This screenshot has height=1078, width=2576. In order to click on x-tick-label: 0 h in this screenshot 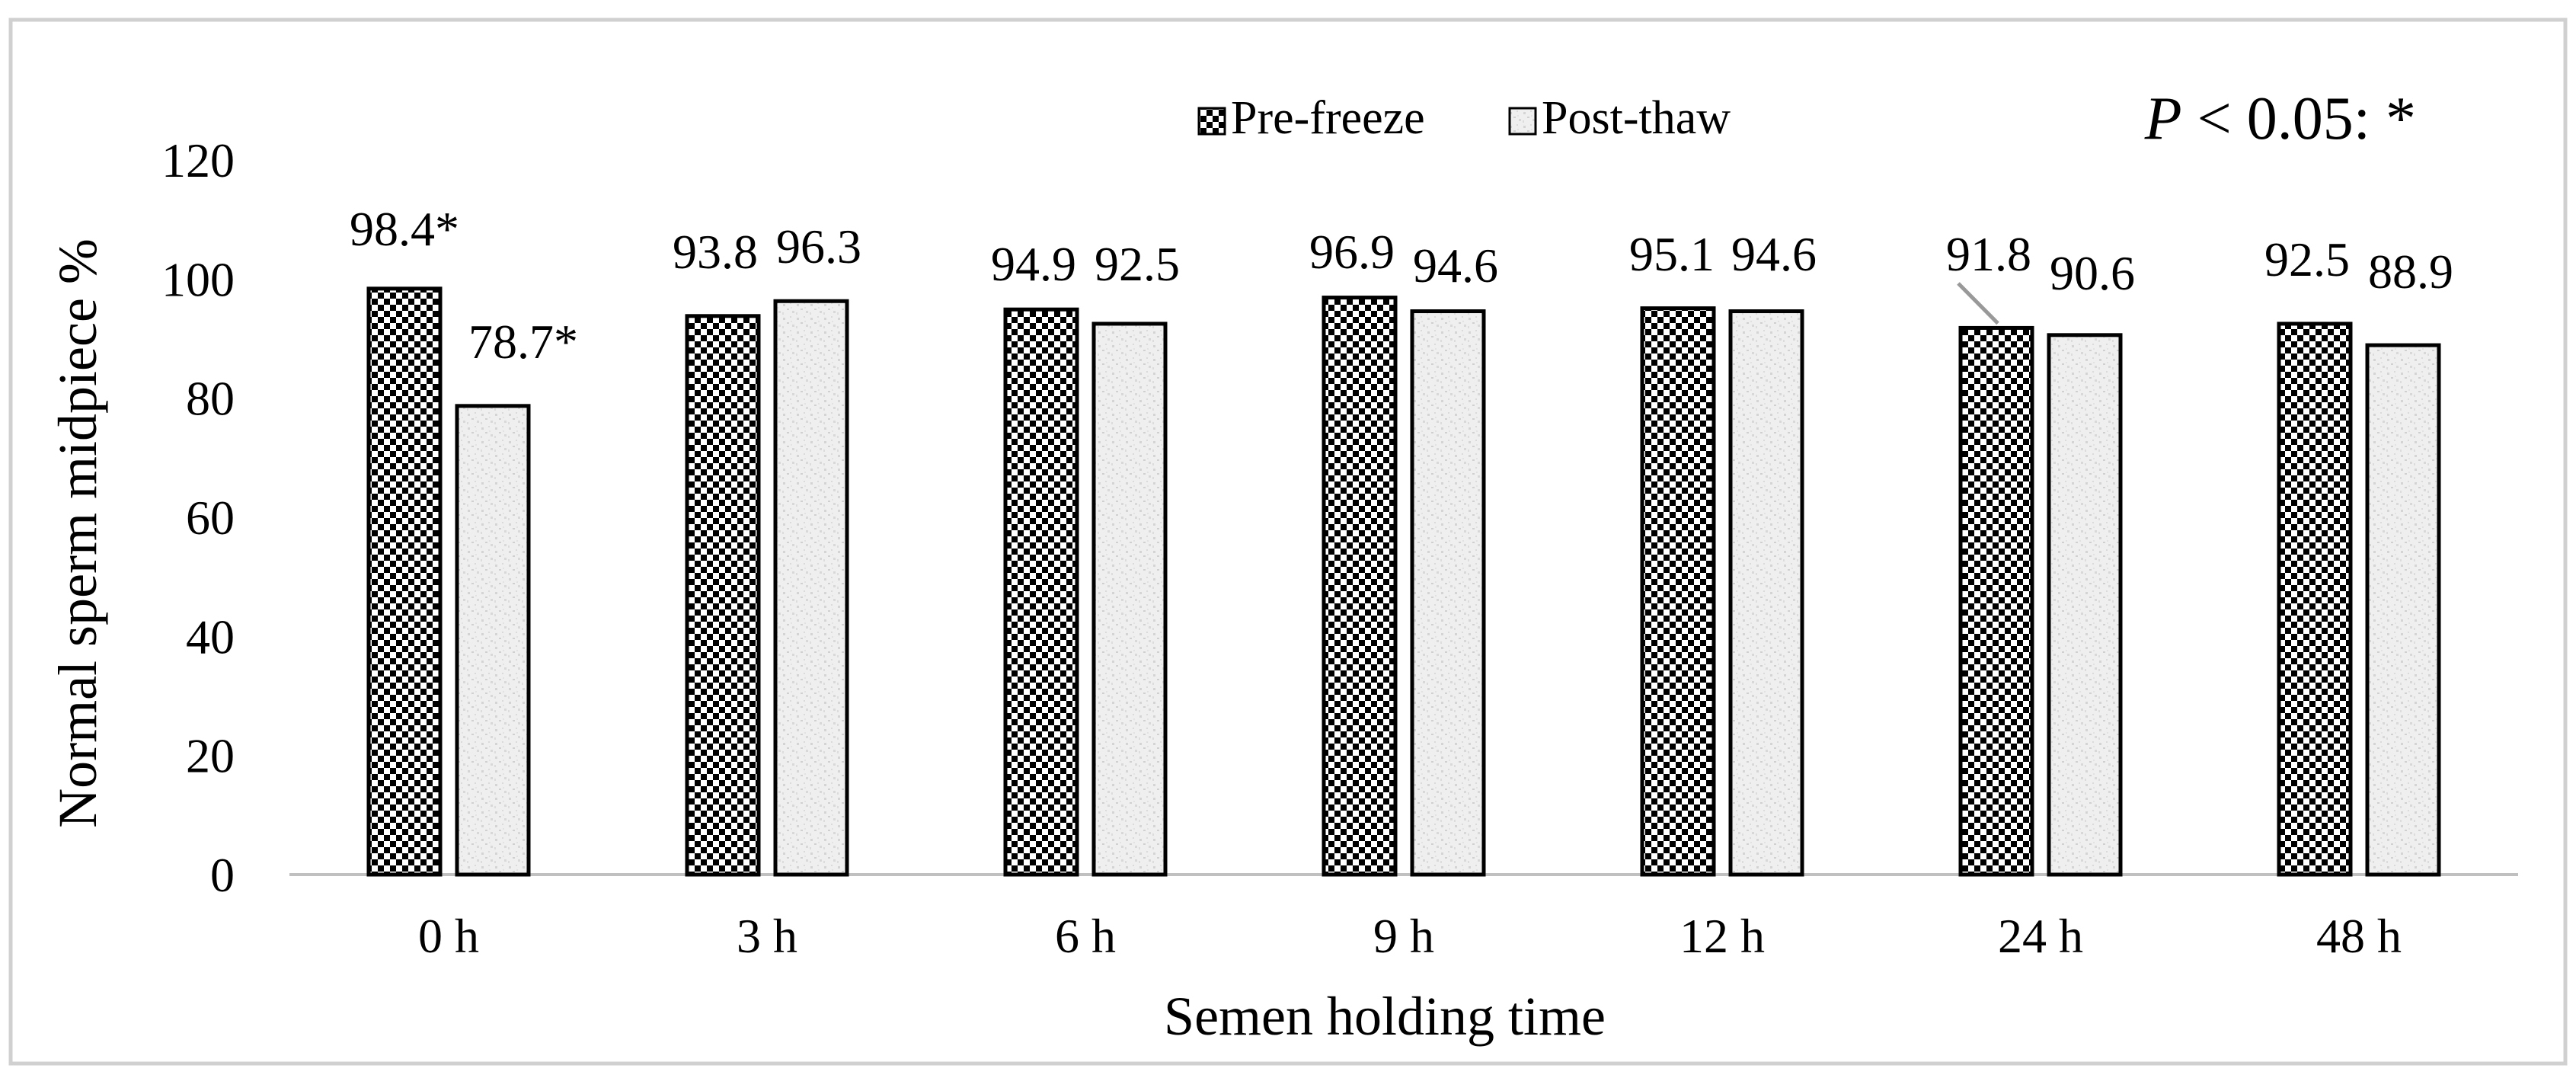, I will do `click(449, 936)`.